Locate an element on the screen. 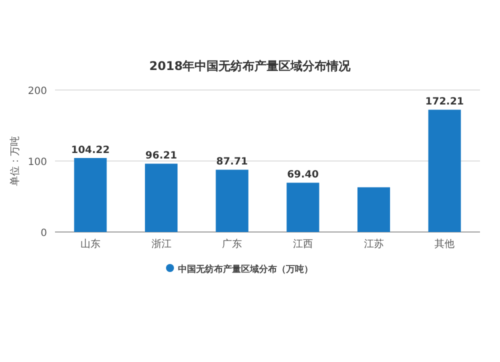 The width and height of the screenshot is (500, 362). data-label: 87.71 is located at coordinates (232, 162).